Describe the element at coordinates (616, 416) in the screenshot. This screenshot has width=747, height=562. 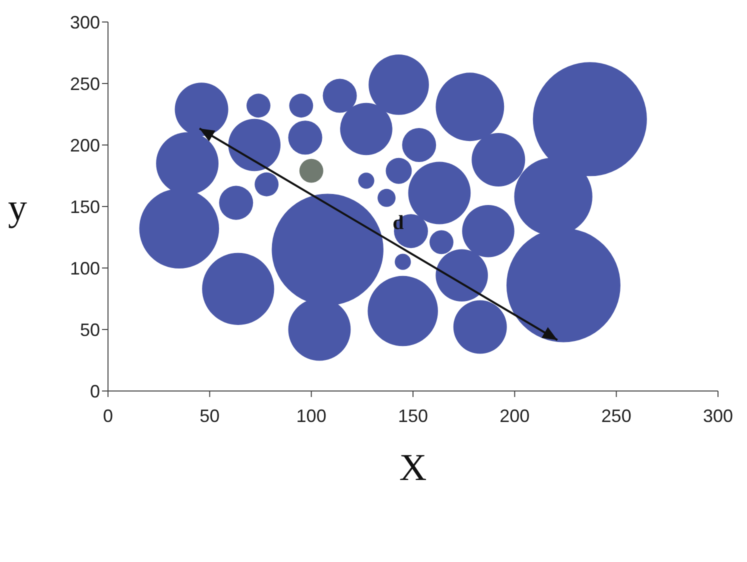
I see `x-tick-label: 250` at that location.